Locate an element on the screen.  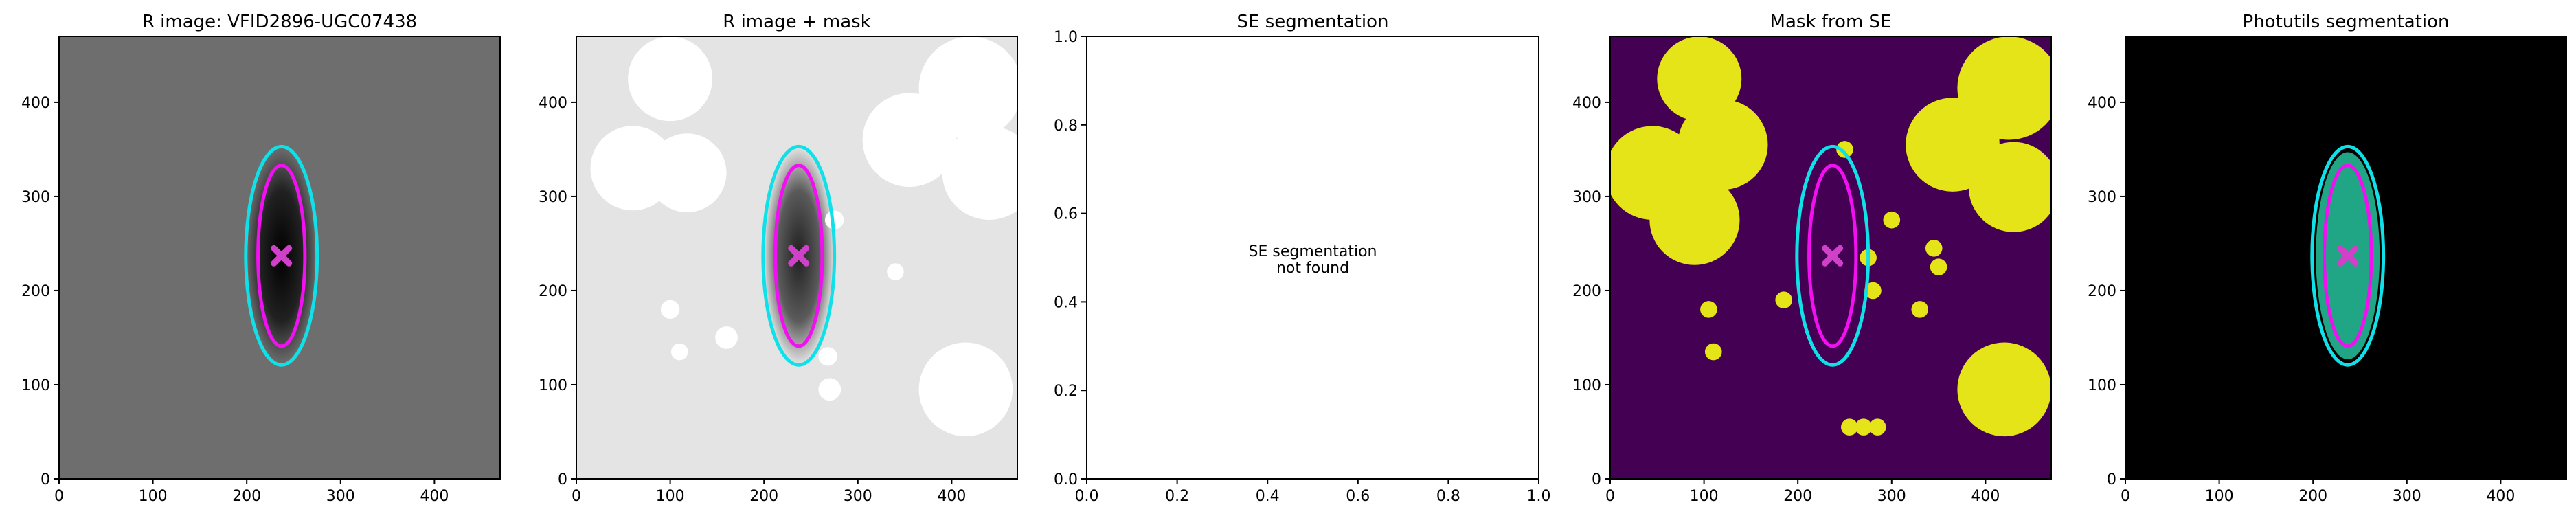
y-tick-label: 0.6 is located at coordinates (1066, 214).